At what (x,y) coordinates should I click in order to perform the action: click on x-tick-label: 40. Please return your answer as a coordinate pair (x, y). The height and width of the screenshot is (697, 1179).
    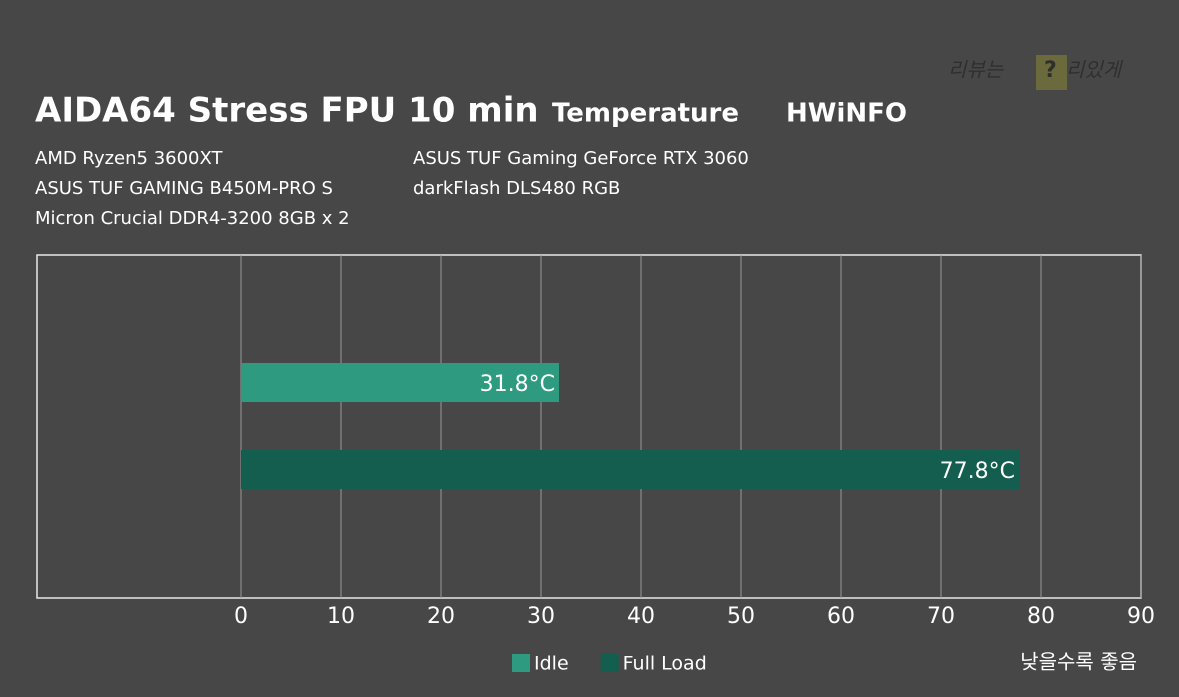
    Looking at the image, I should click on (641, 616).